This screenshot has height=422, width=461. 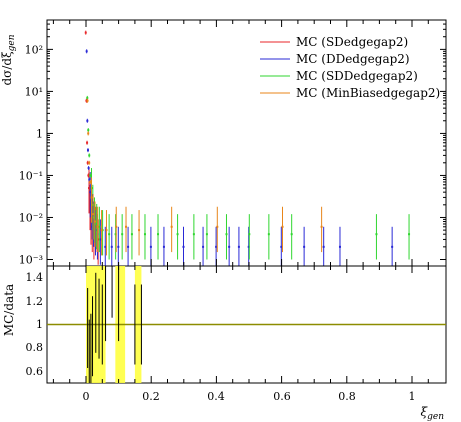 What do you see at coordinates (31, 217) in the screenshot?
I see `main-y-tick-label: 10⁻²` at bounding box center [31, 217].